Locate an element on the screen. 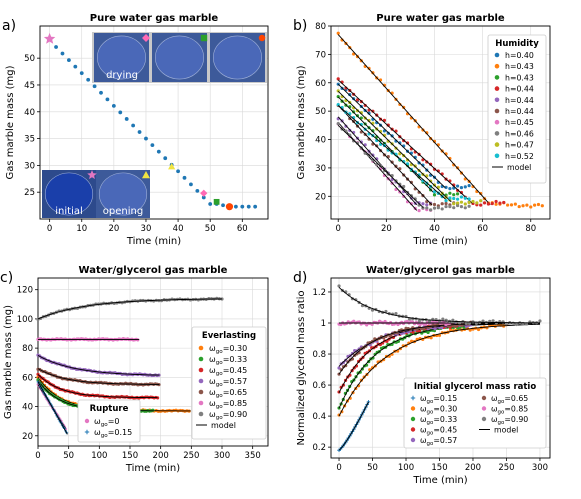  legend-label: h=0.47 is located at coordinates (519, 145).